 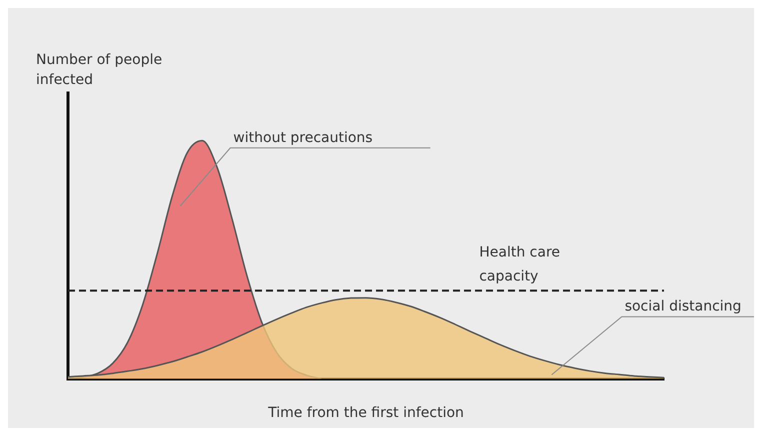 What do you see at coordinates (683, 306) in the screenshot?
I see `text: social distancing` at bounding box center [683, 306].